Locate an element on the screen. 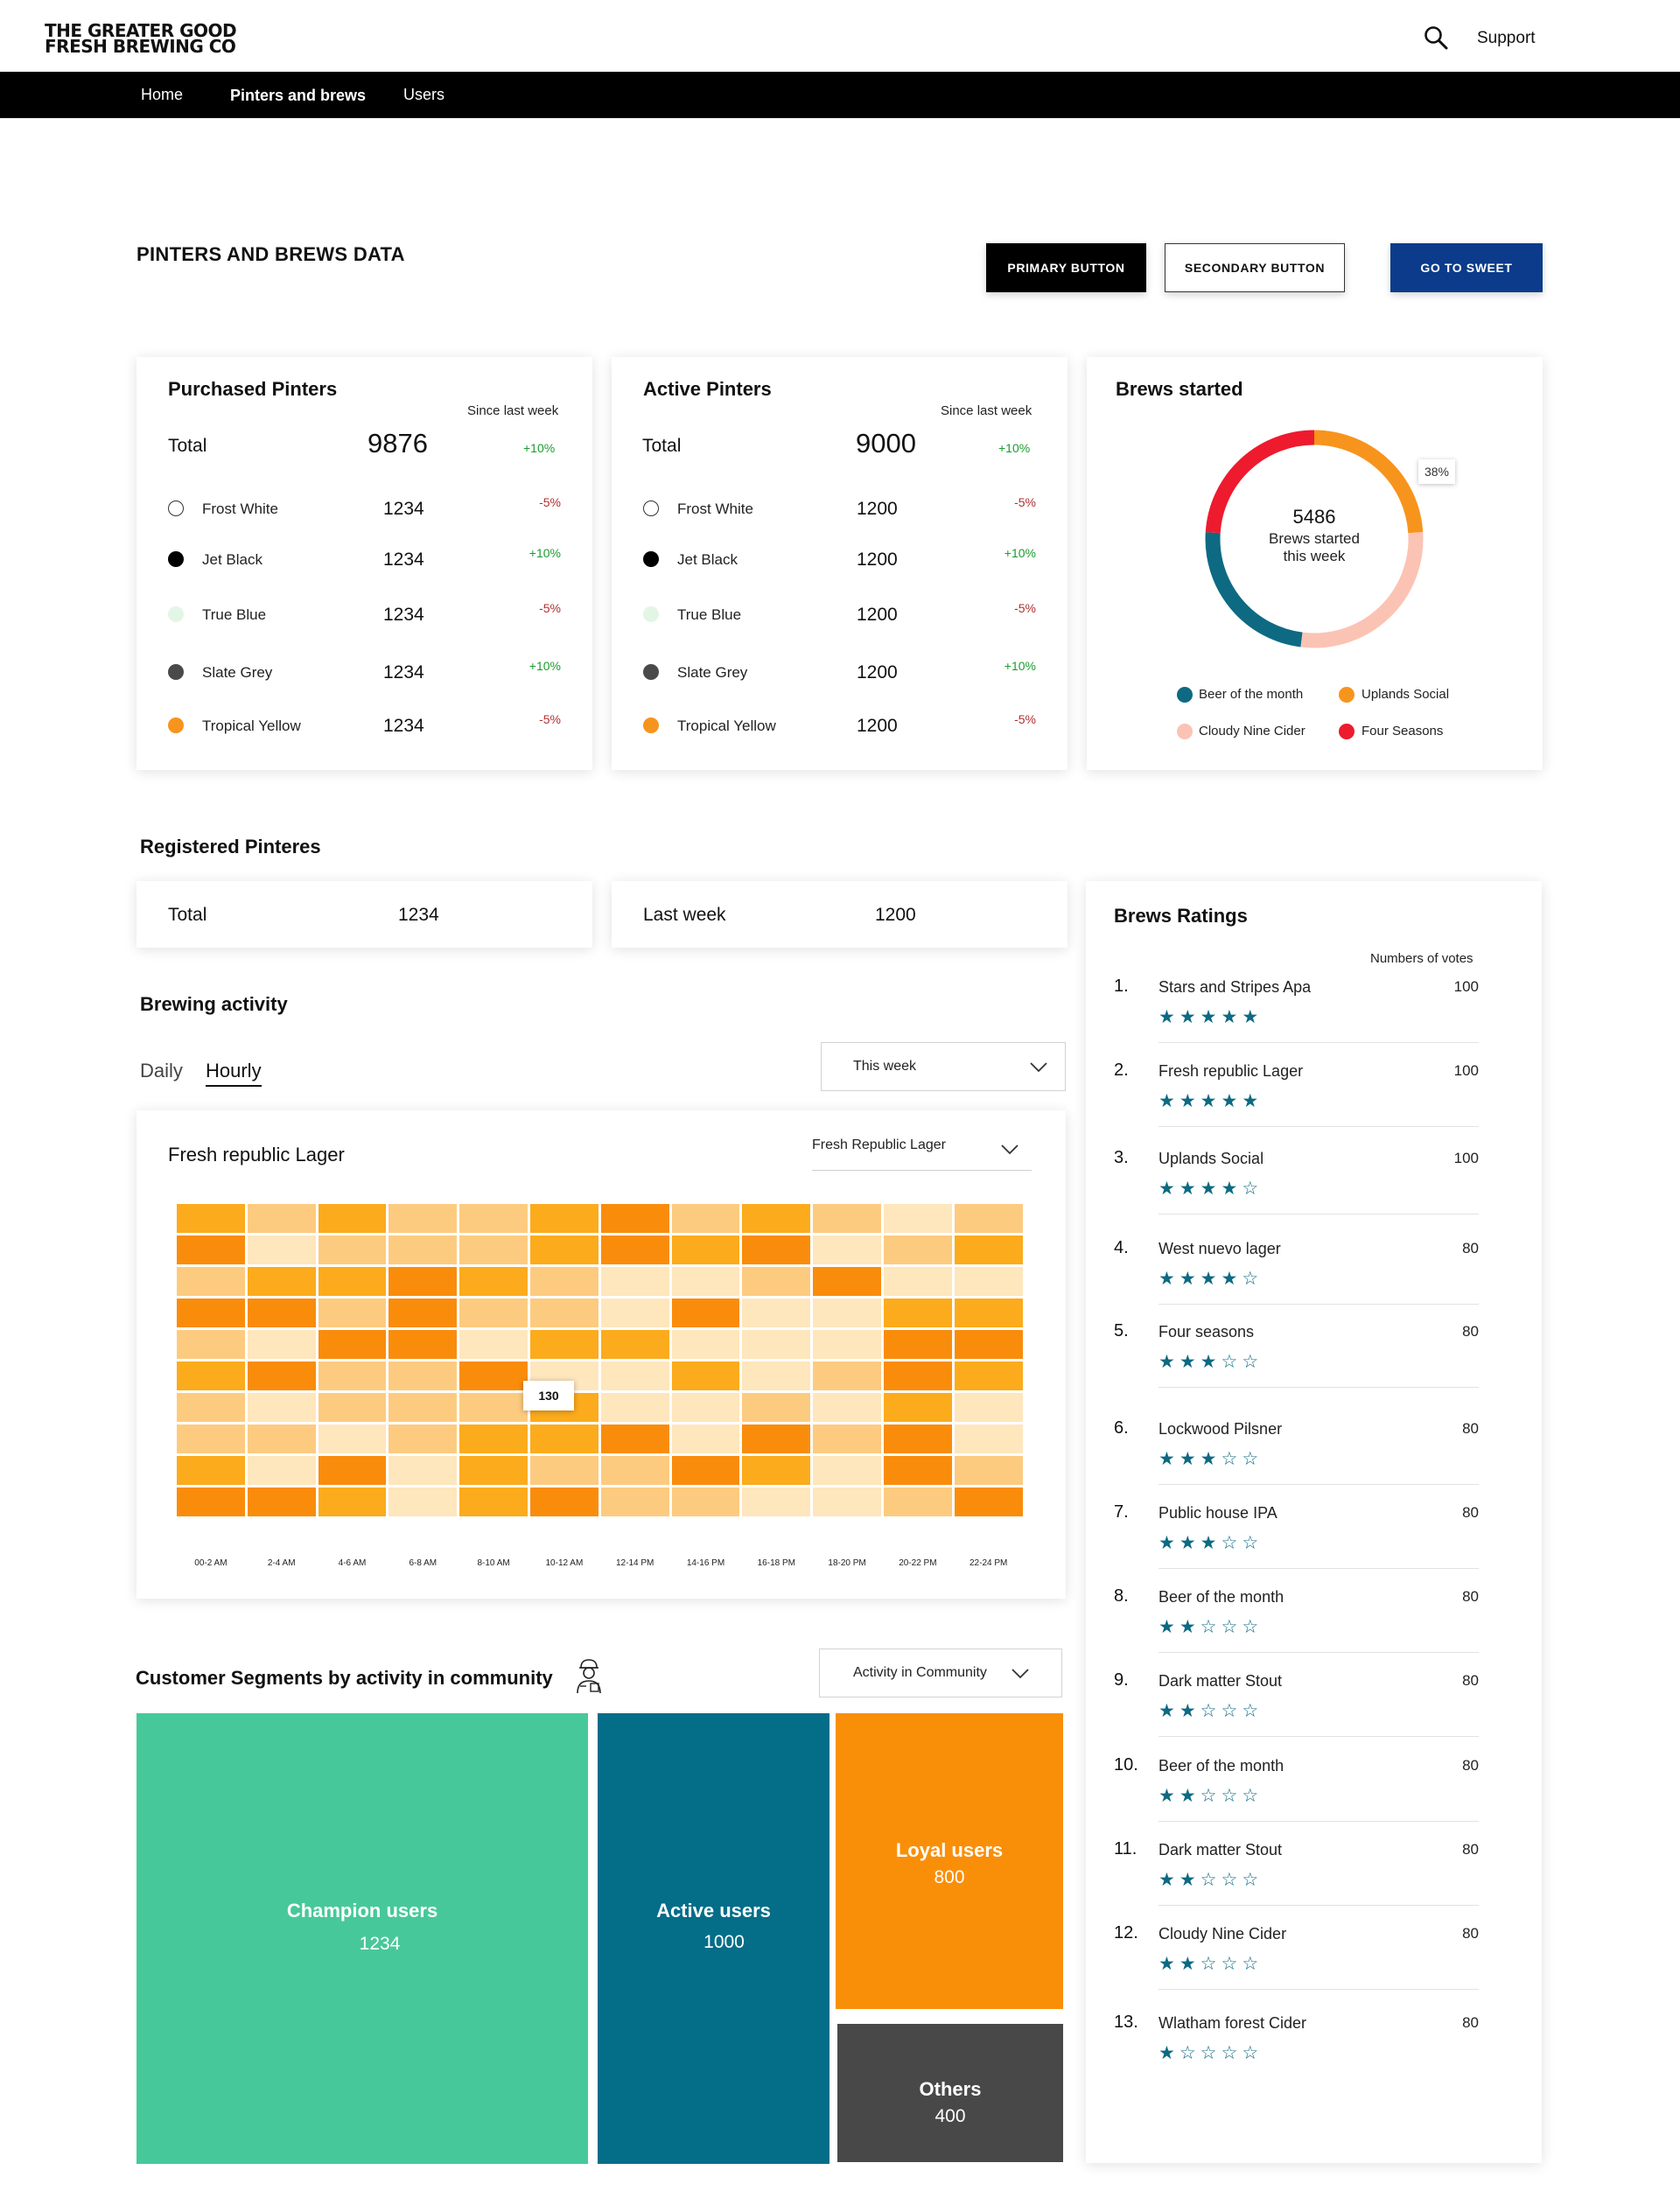 The image size is (1680, 2205). search-icon is located at coordinates (1436, 37).